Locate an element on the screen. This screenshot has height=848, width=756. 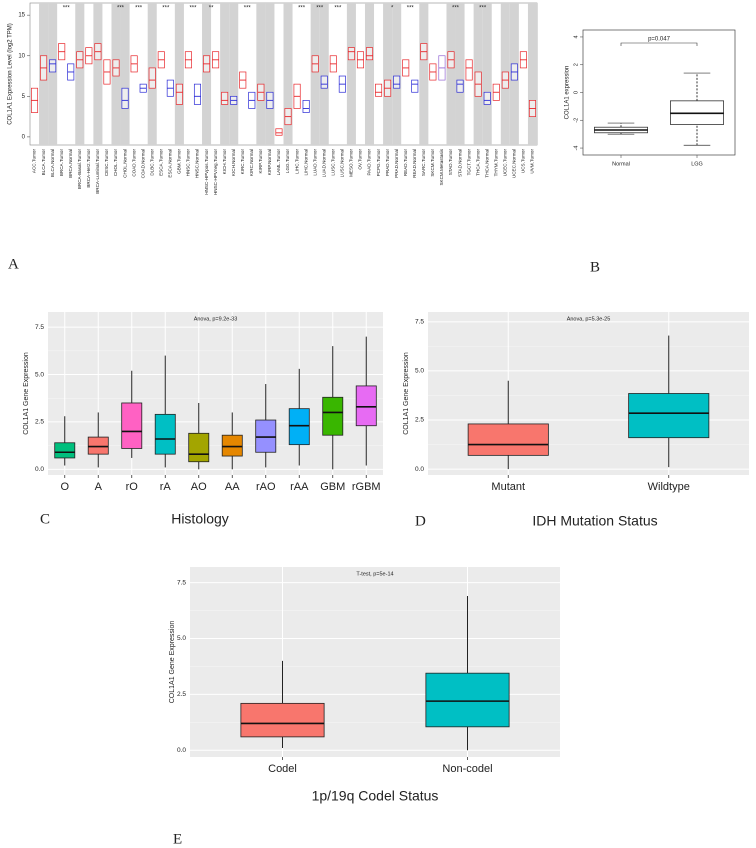
x-axis-label: Histology is located at coordinates (200, 519).